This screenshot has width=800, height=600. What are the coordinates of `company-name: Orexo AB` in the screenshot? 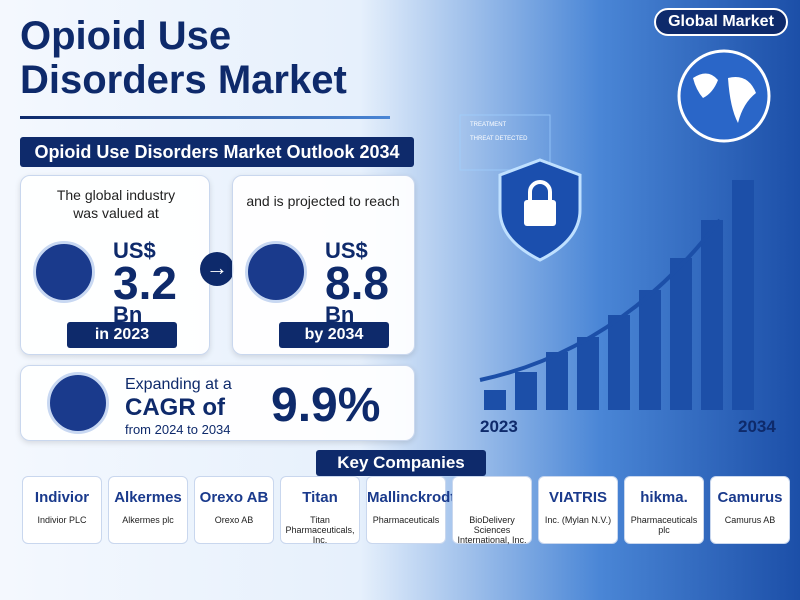 It's located at (234, 520).